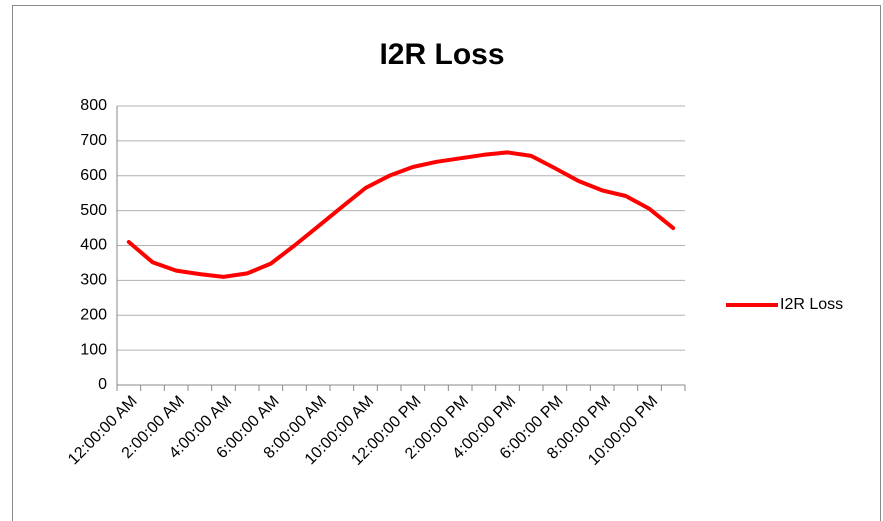  What do you see at coordinates (93, 314) in the screenshot?
I see `y-tick-label: 200` at bounding box center [93, 314].